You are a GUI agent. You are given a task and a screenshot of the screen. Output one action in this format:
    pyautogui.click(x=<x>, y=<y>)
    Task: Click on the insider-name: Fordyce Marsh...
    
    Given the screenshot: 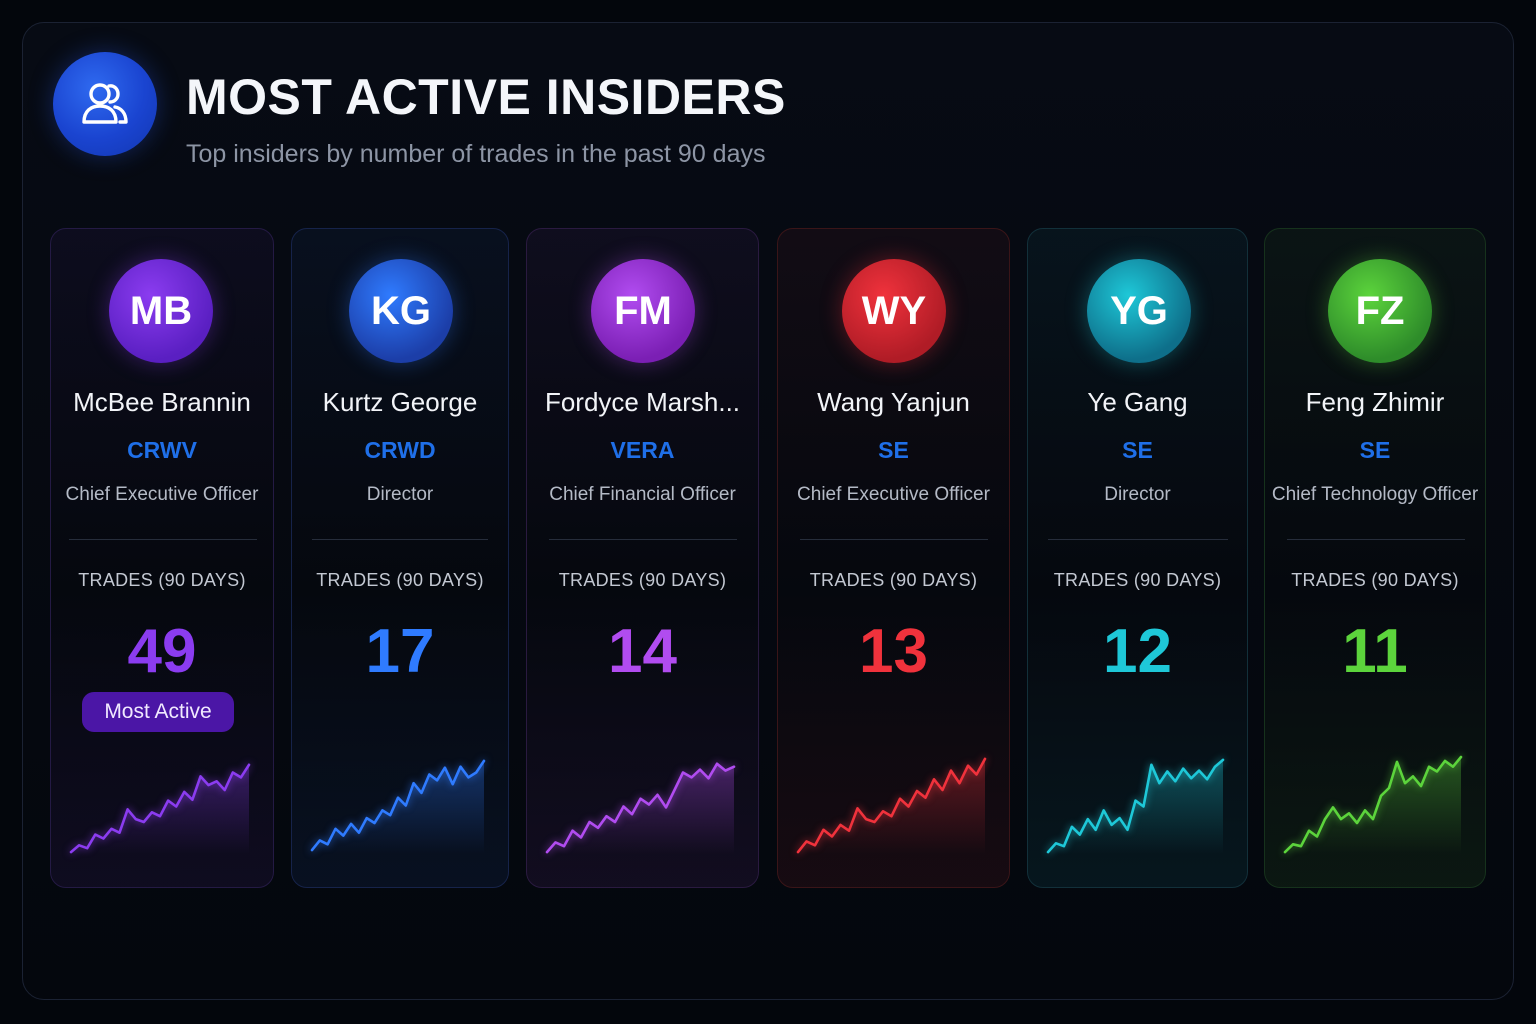 What is the action you would take?
    pyautogui.click(x=642, y=402)
    